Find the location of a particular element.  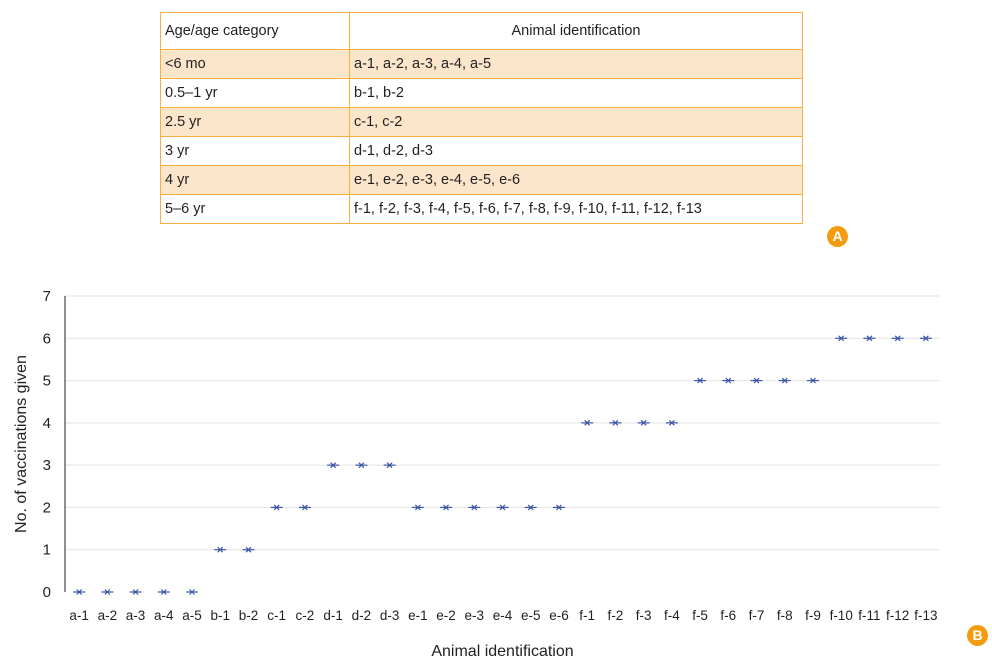

table-row: <6 mo a-1, a-2, a-3, a-4, a-5 is located at coordinates (481, 64).